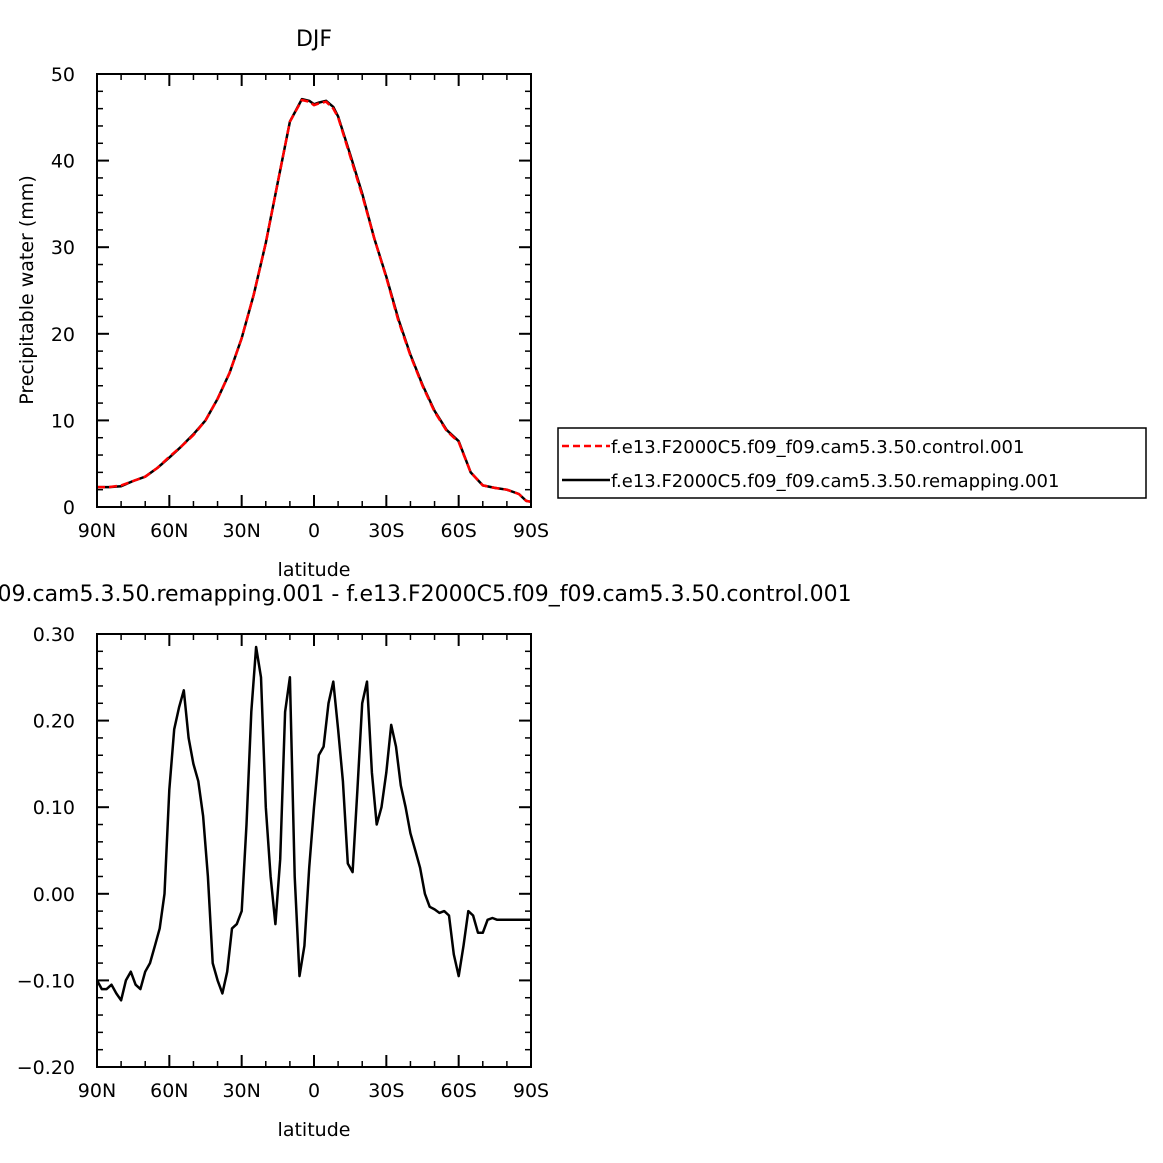 This screenshot has height=1163, width=1163. Describe the element at coordinates (63, 75) in the screenshot. I see `top-y-tick-label: 50` at that location.